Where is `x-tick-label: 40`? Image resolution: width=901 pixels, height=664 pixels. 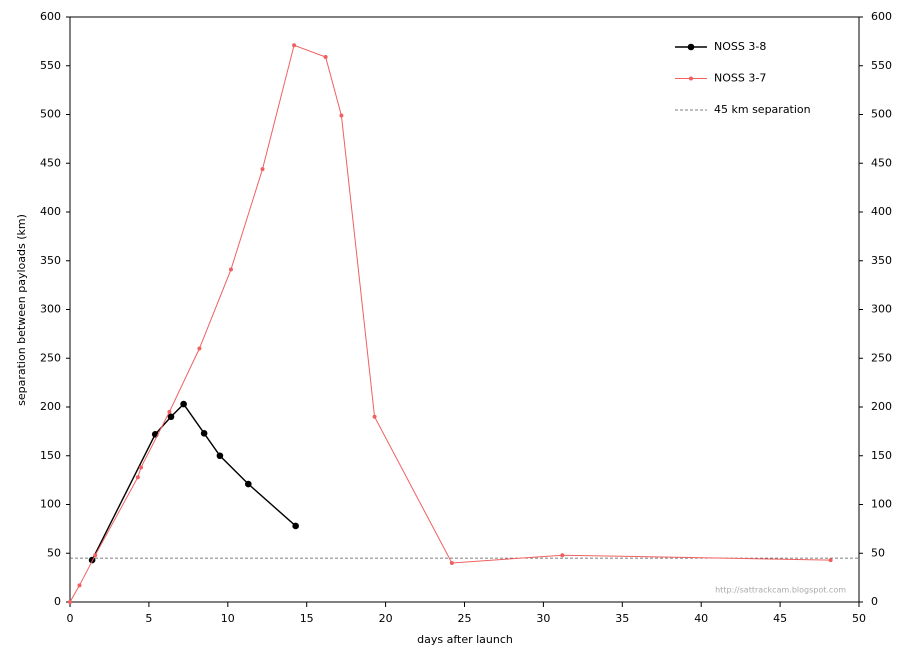
x-tick-label: 40 is located at coordinates (701, 618).